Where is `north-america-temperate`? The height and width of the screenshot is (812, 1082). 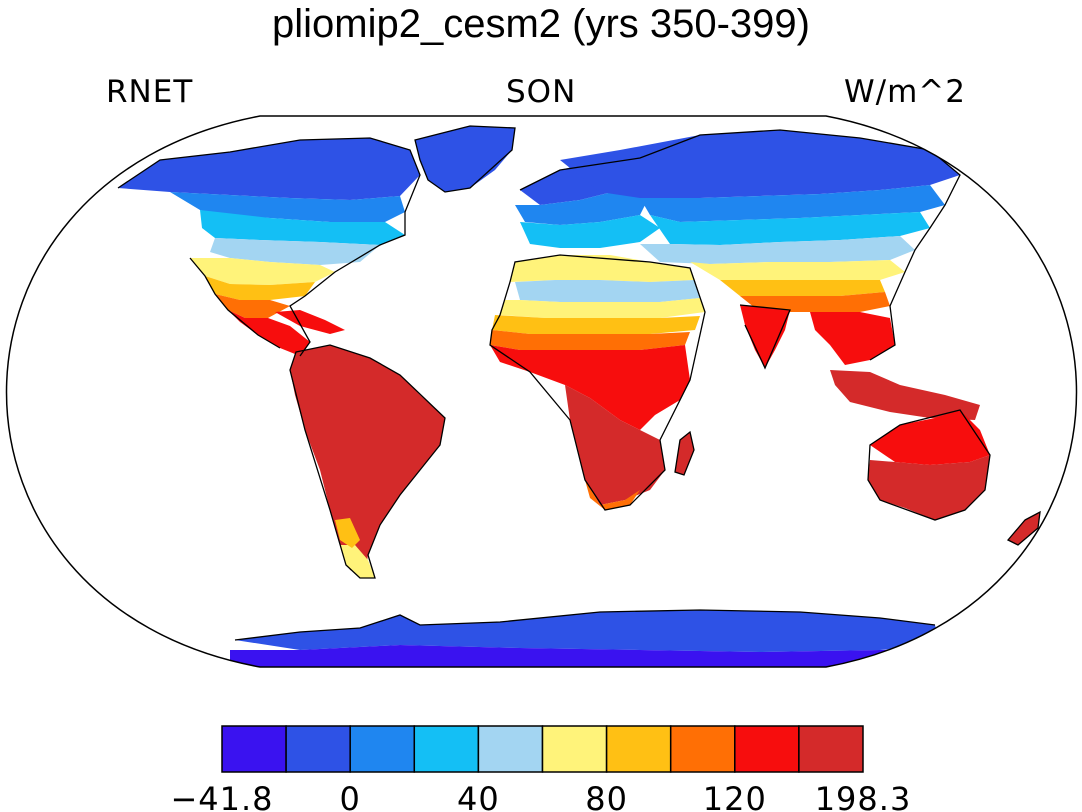 north-america-temperate is located at coordinates (295, 251).